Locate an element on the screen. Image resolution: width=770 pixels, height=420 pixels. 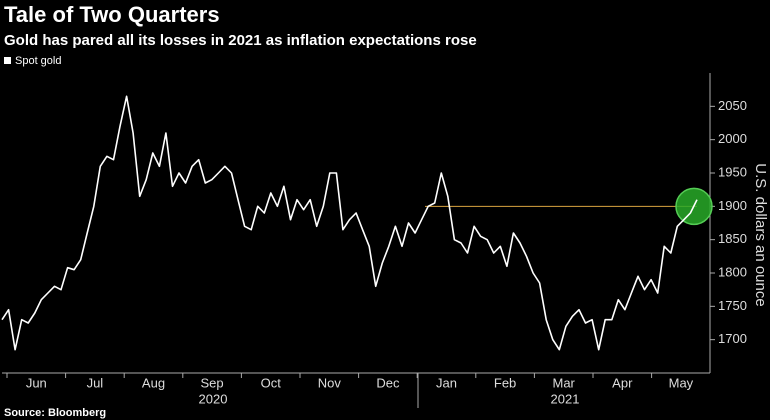
x-tick-label: Feb is located at coordinates (505, 382).